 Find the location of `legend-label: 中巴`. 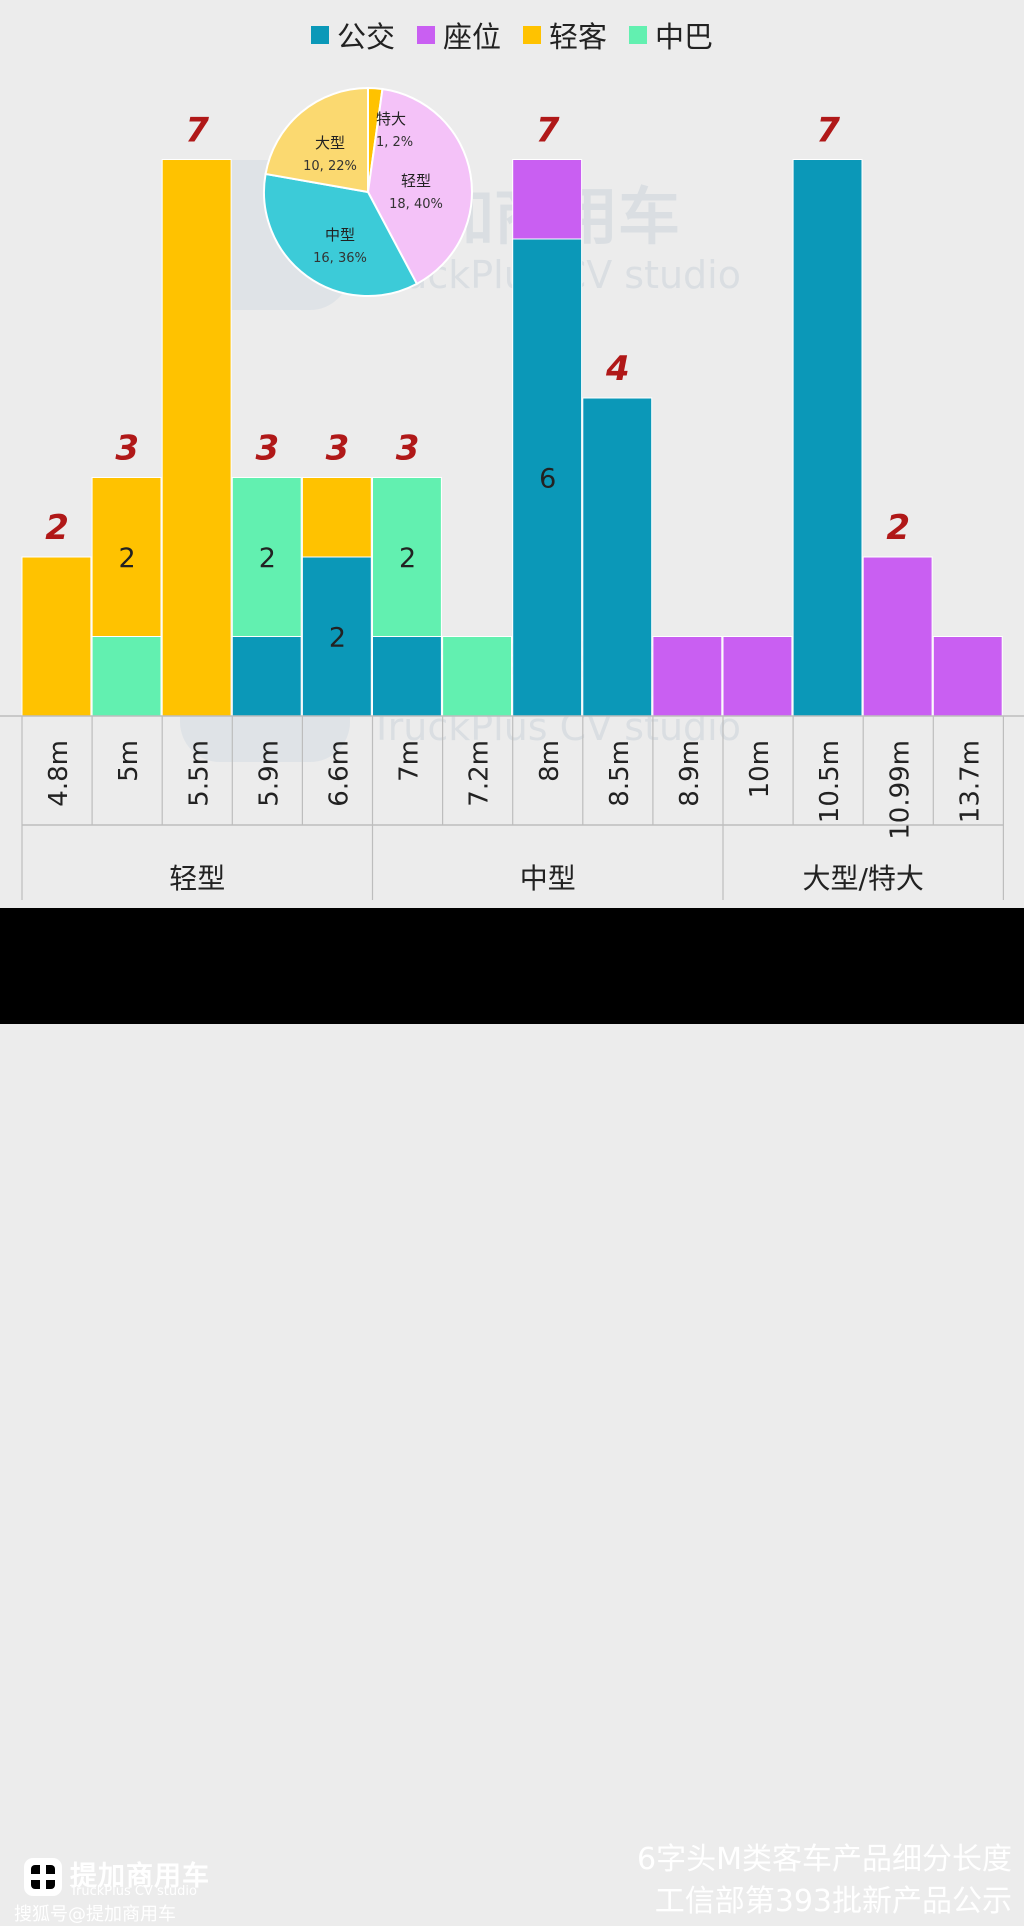

legend-label: 中巴 is located at coordinates (684, 37).